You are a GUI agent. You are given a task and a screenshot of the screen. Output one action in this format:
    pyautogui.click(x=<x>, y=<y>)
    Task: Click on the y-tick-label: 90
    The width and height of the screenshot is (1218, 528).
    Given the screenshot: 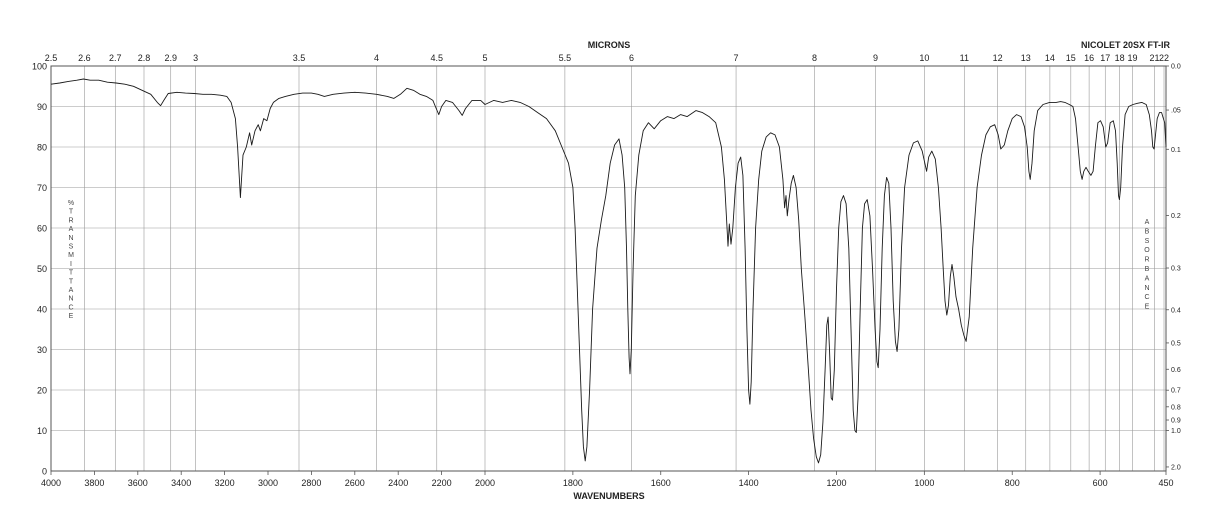 What is the action you would take?
    pyautogui.click(x=42, y=107)
    